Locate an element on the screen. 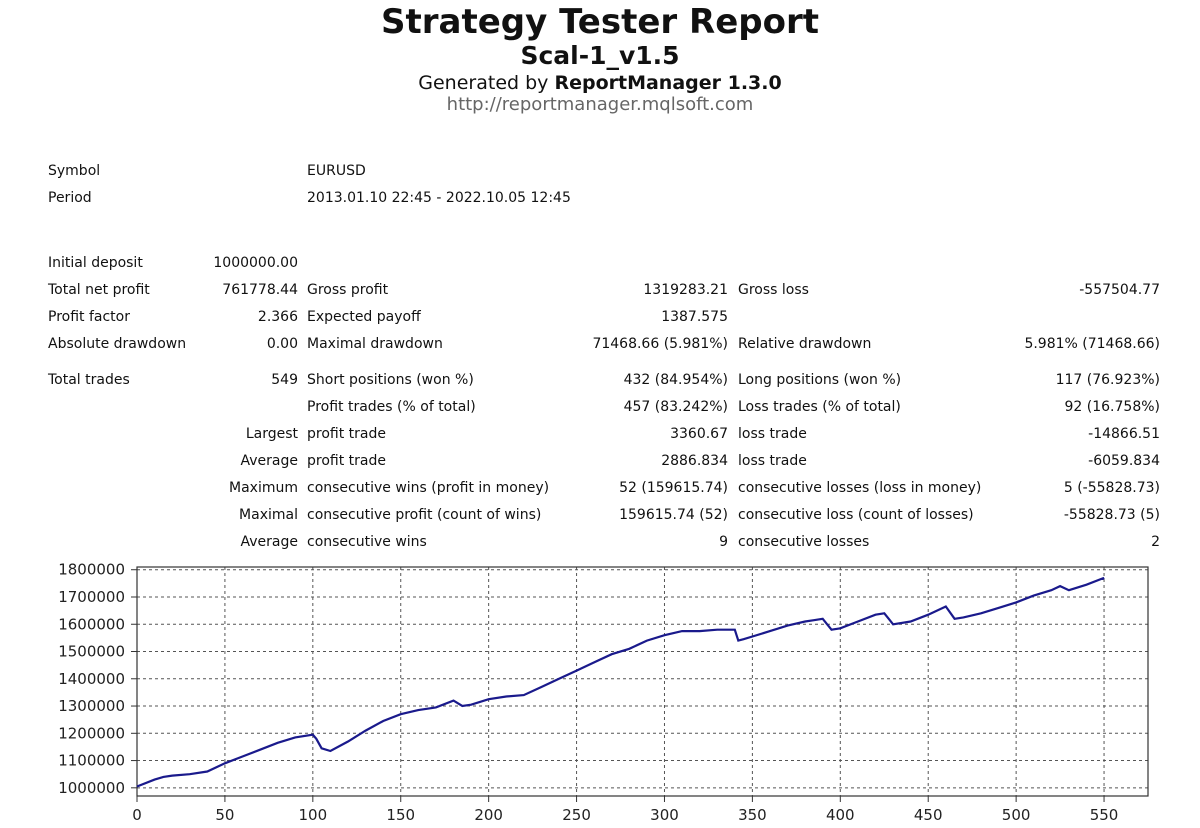 The height and width of the screenshot is (828, 1200). gross-loss-label: Gross loss is located at coordinates (773, 290).